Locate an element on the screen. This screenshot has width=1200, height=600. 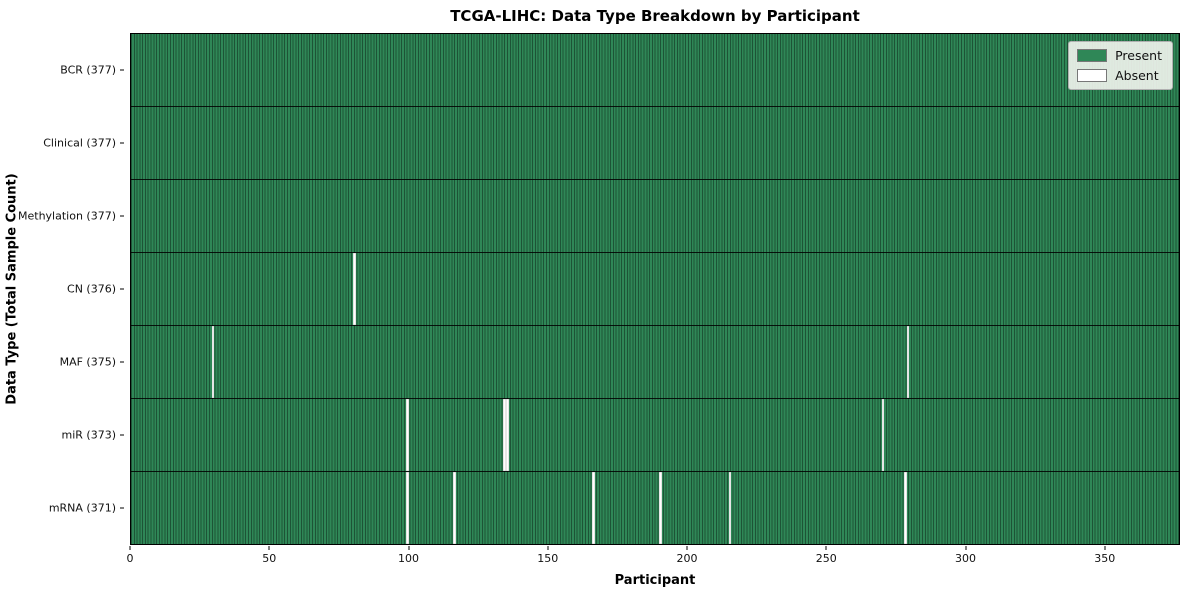
x-tick-label-150: 150 is located at coordinates (548, 558).